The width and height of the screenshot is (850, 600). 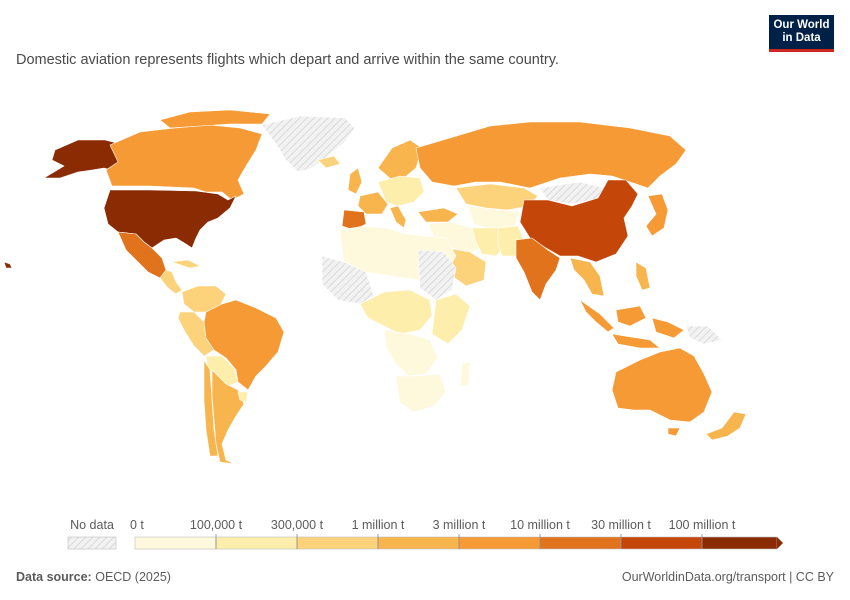 I want to click on united-kingdom, so click(x=355, y=181).